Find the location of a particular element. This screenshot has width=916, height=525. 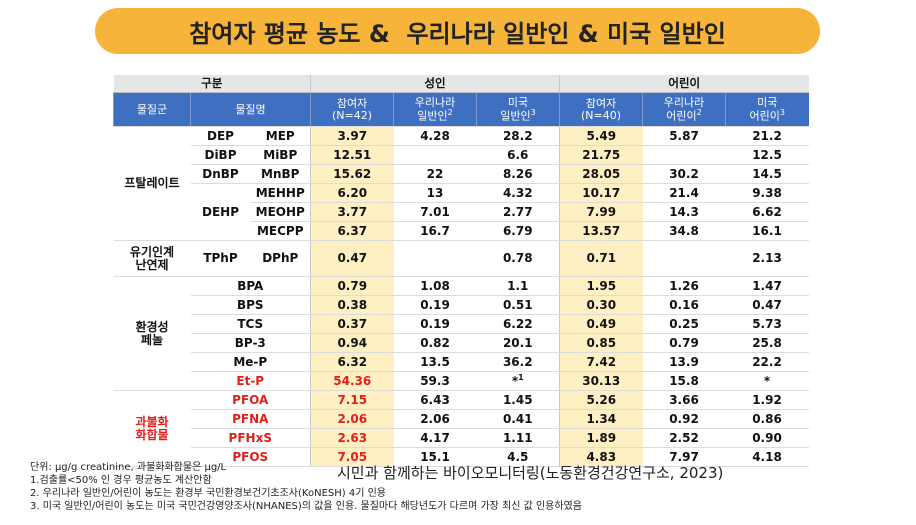

value-cell: 7.01 is located at coordinates (435, 212).